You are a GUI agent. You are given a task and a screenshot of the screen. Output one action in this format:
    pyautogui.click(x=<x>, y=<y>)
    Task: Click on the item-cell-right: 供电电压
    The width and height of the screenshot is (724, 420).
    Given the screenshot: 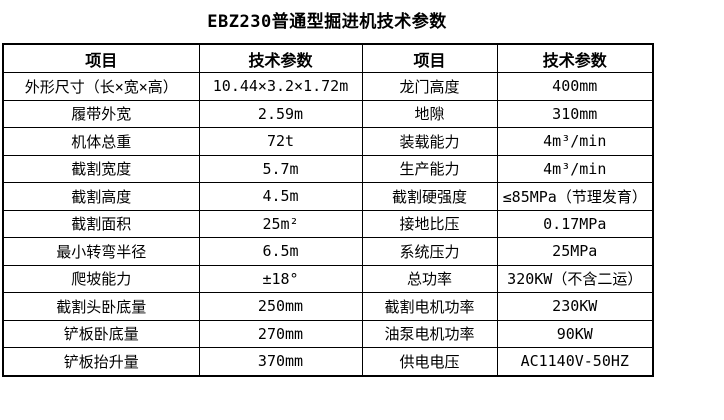 What is the action you would take?
    pyautogui.click(x=429, y=361)
    